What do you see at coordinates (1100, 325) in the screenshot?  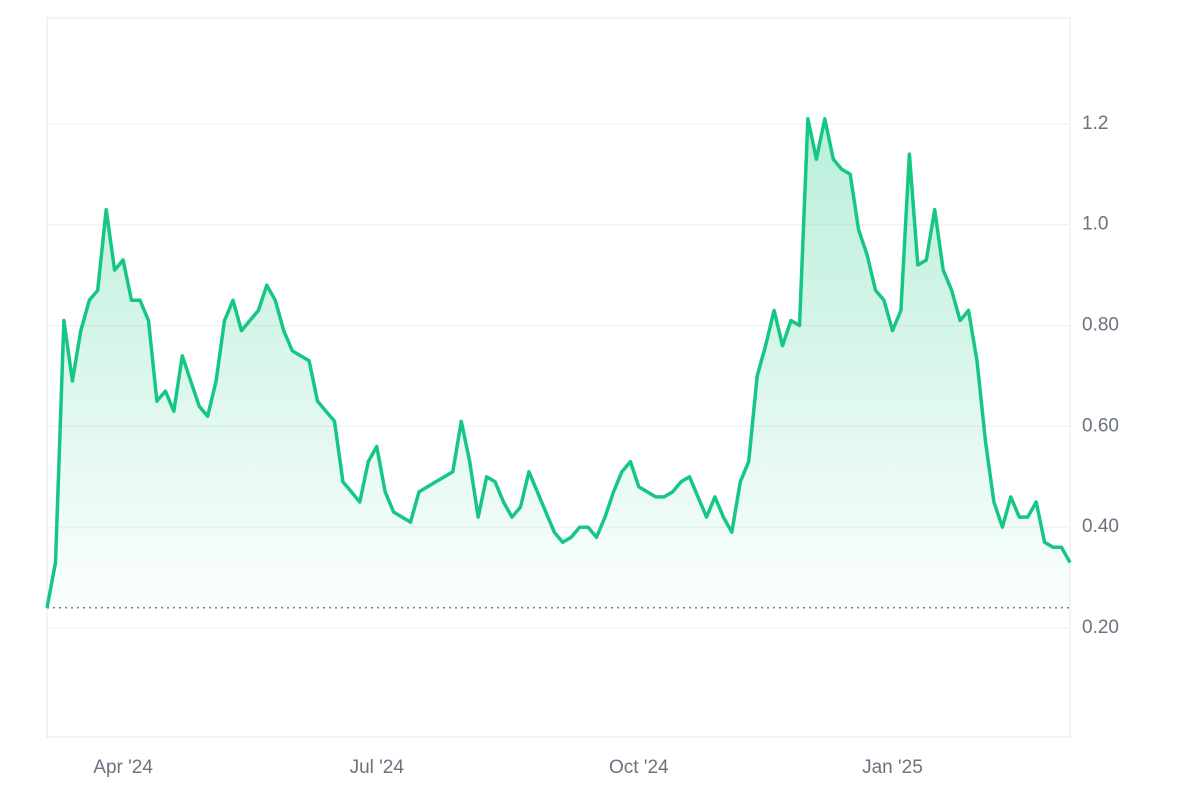 I see `y-tick-label: 0.80` at bounding box center [1100, 325].